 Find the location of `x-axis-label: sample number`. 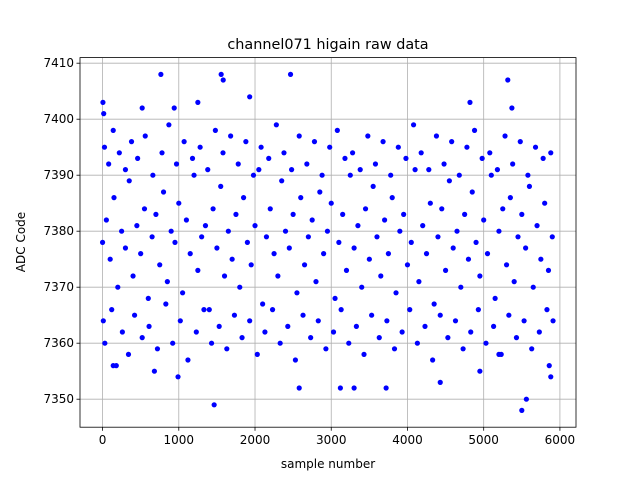

x-axis-label: sample number is located at coordinates (328, 464).